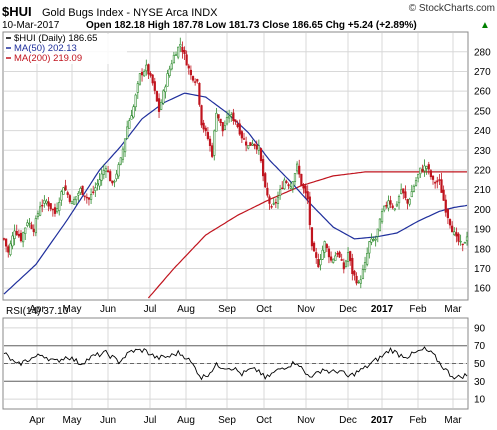 The height and width of the screenshot is (430, 497). I want to click on rsi-y-tick-label: 30, so click(480, 382).